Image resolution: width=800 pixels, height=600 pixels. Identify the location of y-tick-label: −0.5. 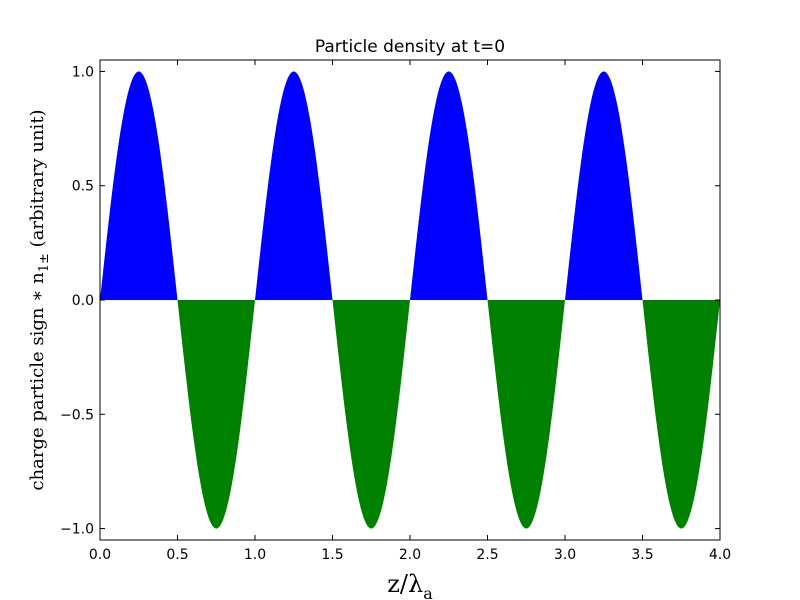
(77, 415).